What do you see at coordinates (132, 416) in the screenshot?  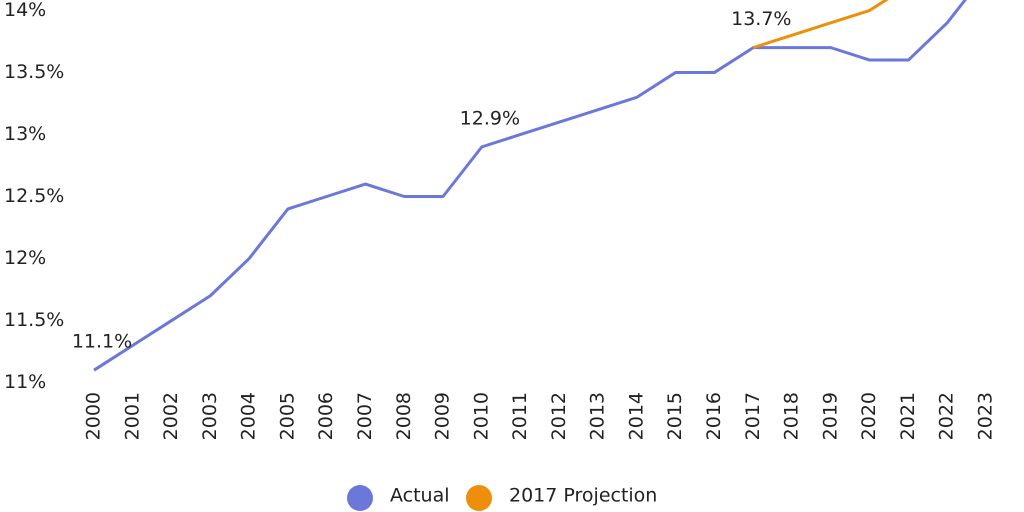 I see `x-tick-label: 2001` at bounding box center [132, 416].